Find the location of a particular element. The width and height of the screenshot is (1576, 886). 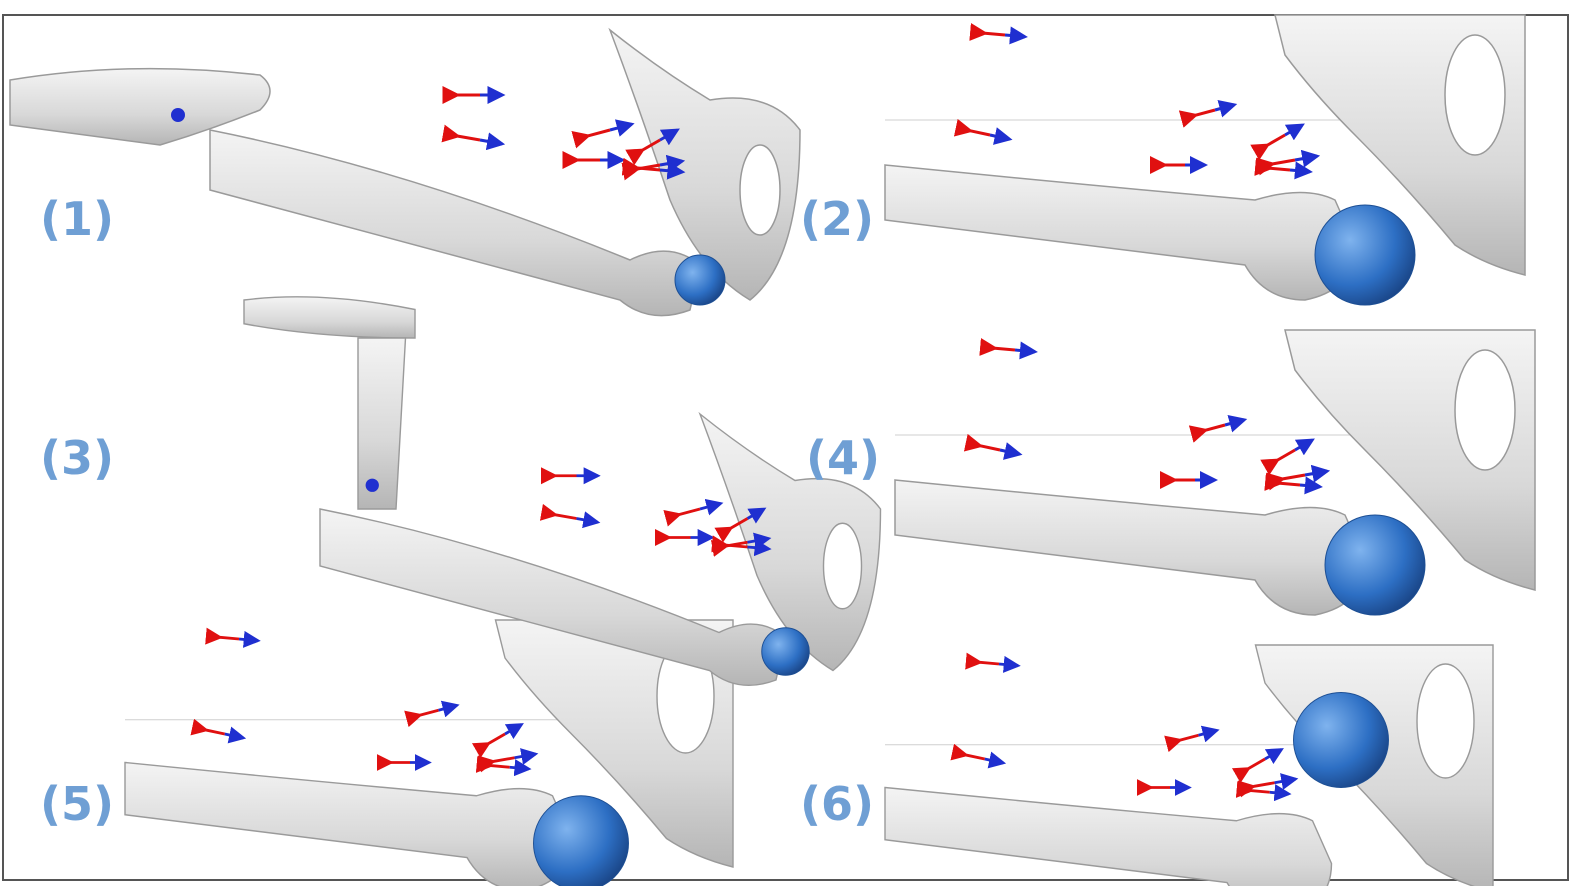

panel-label: (4) is located at coordinates (843, 458).